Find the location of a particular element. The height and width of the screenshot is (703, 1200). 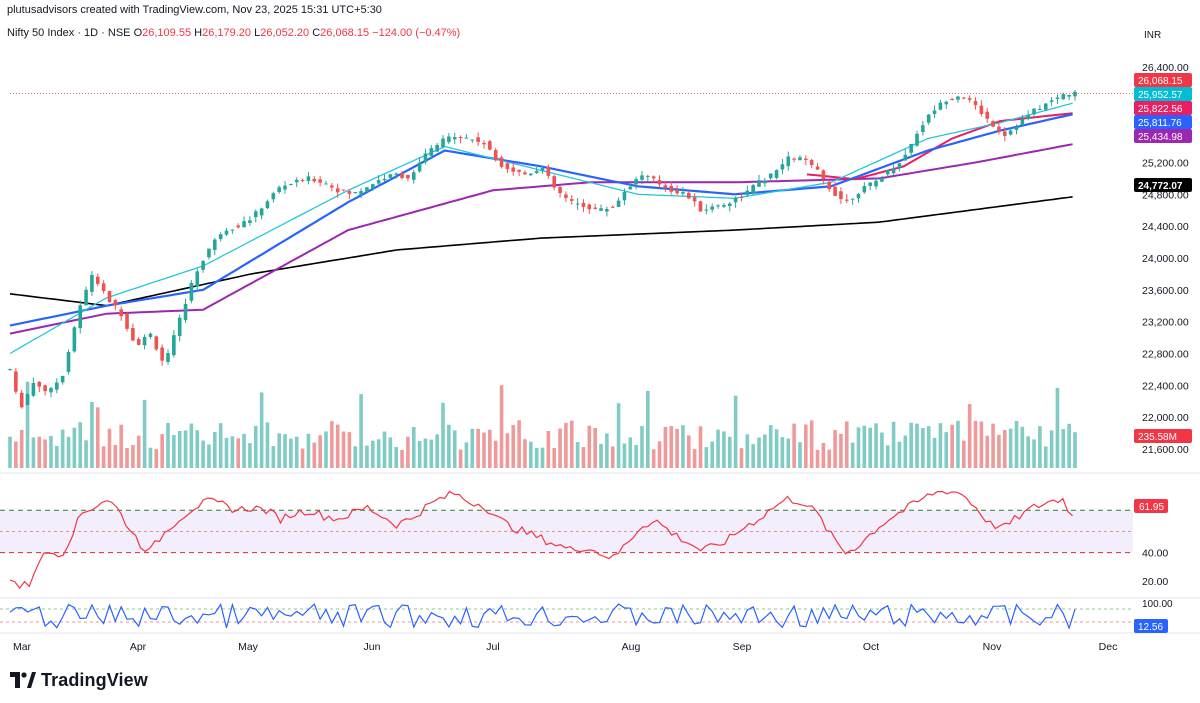

rsi-tick-label: 40.00 is located at coordinates (1155, 554).